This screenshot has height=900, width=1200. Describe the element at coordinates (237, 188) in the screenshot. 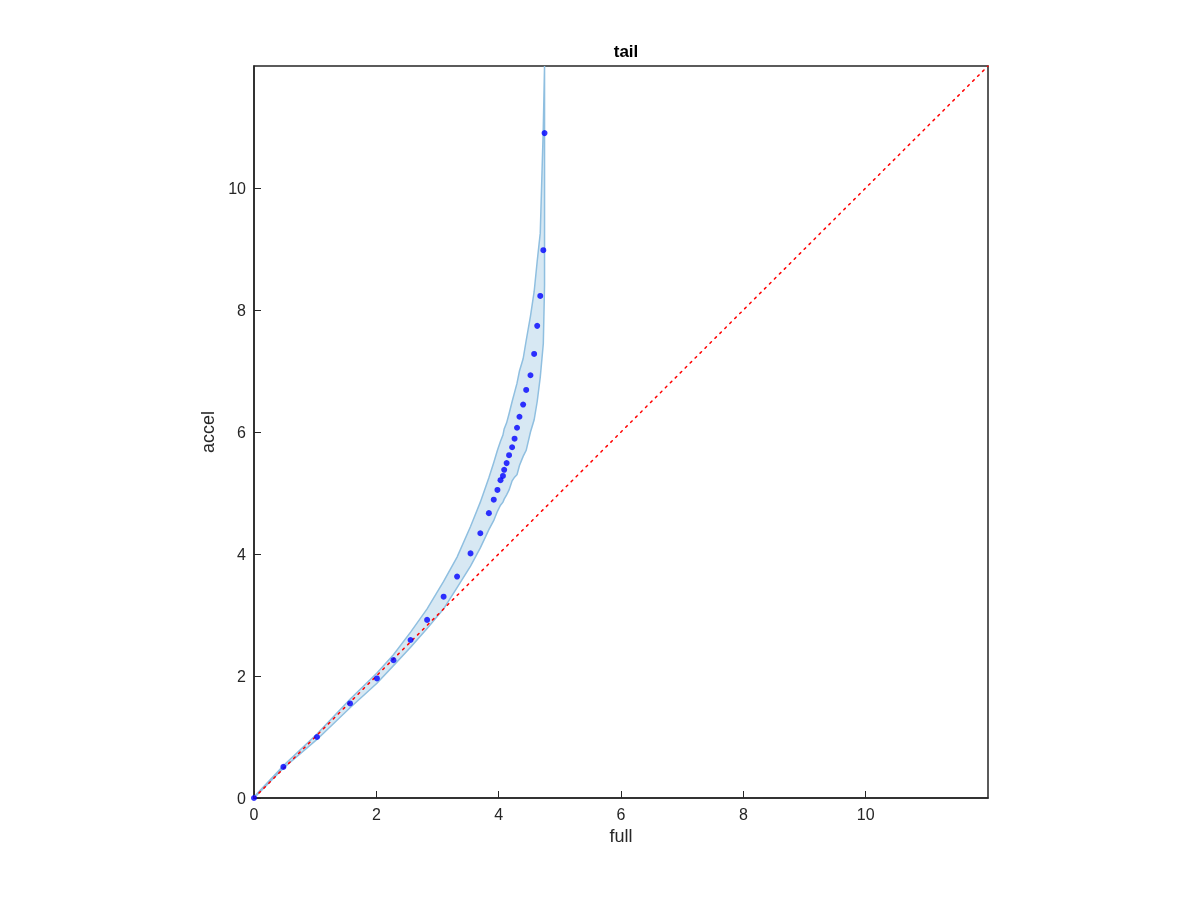

I see `y-tick-label: 10` at that location.